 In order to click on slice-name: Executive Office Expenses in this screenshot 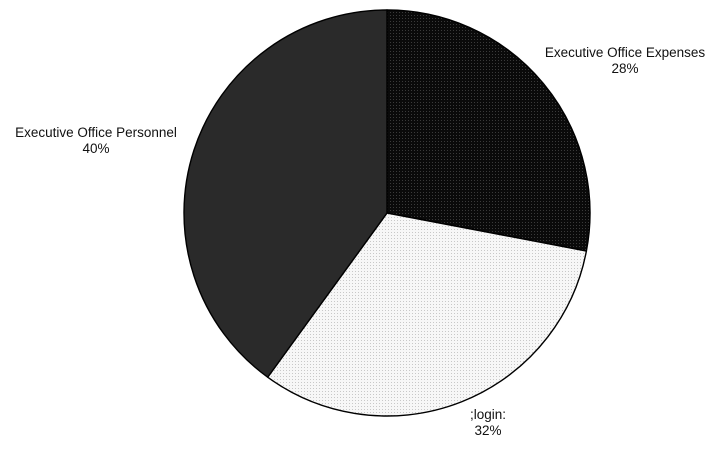, I will do `click(625, 52)`.